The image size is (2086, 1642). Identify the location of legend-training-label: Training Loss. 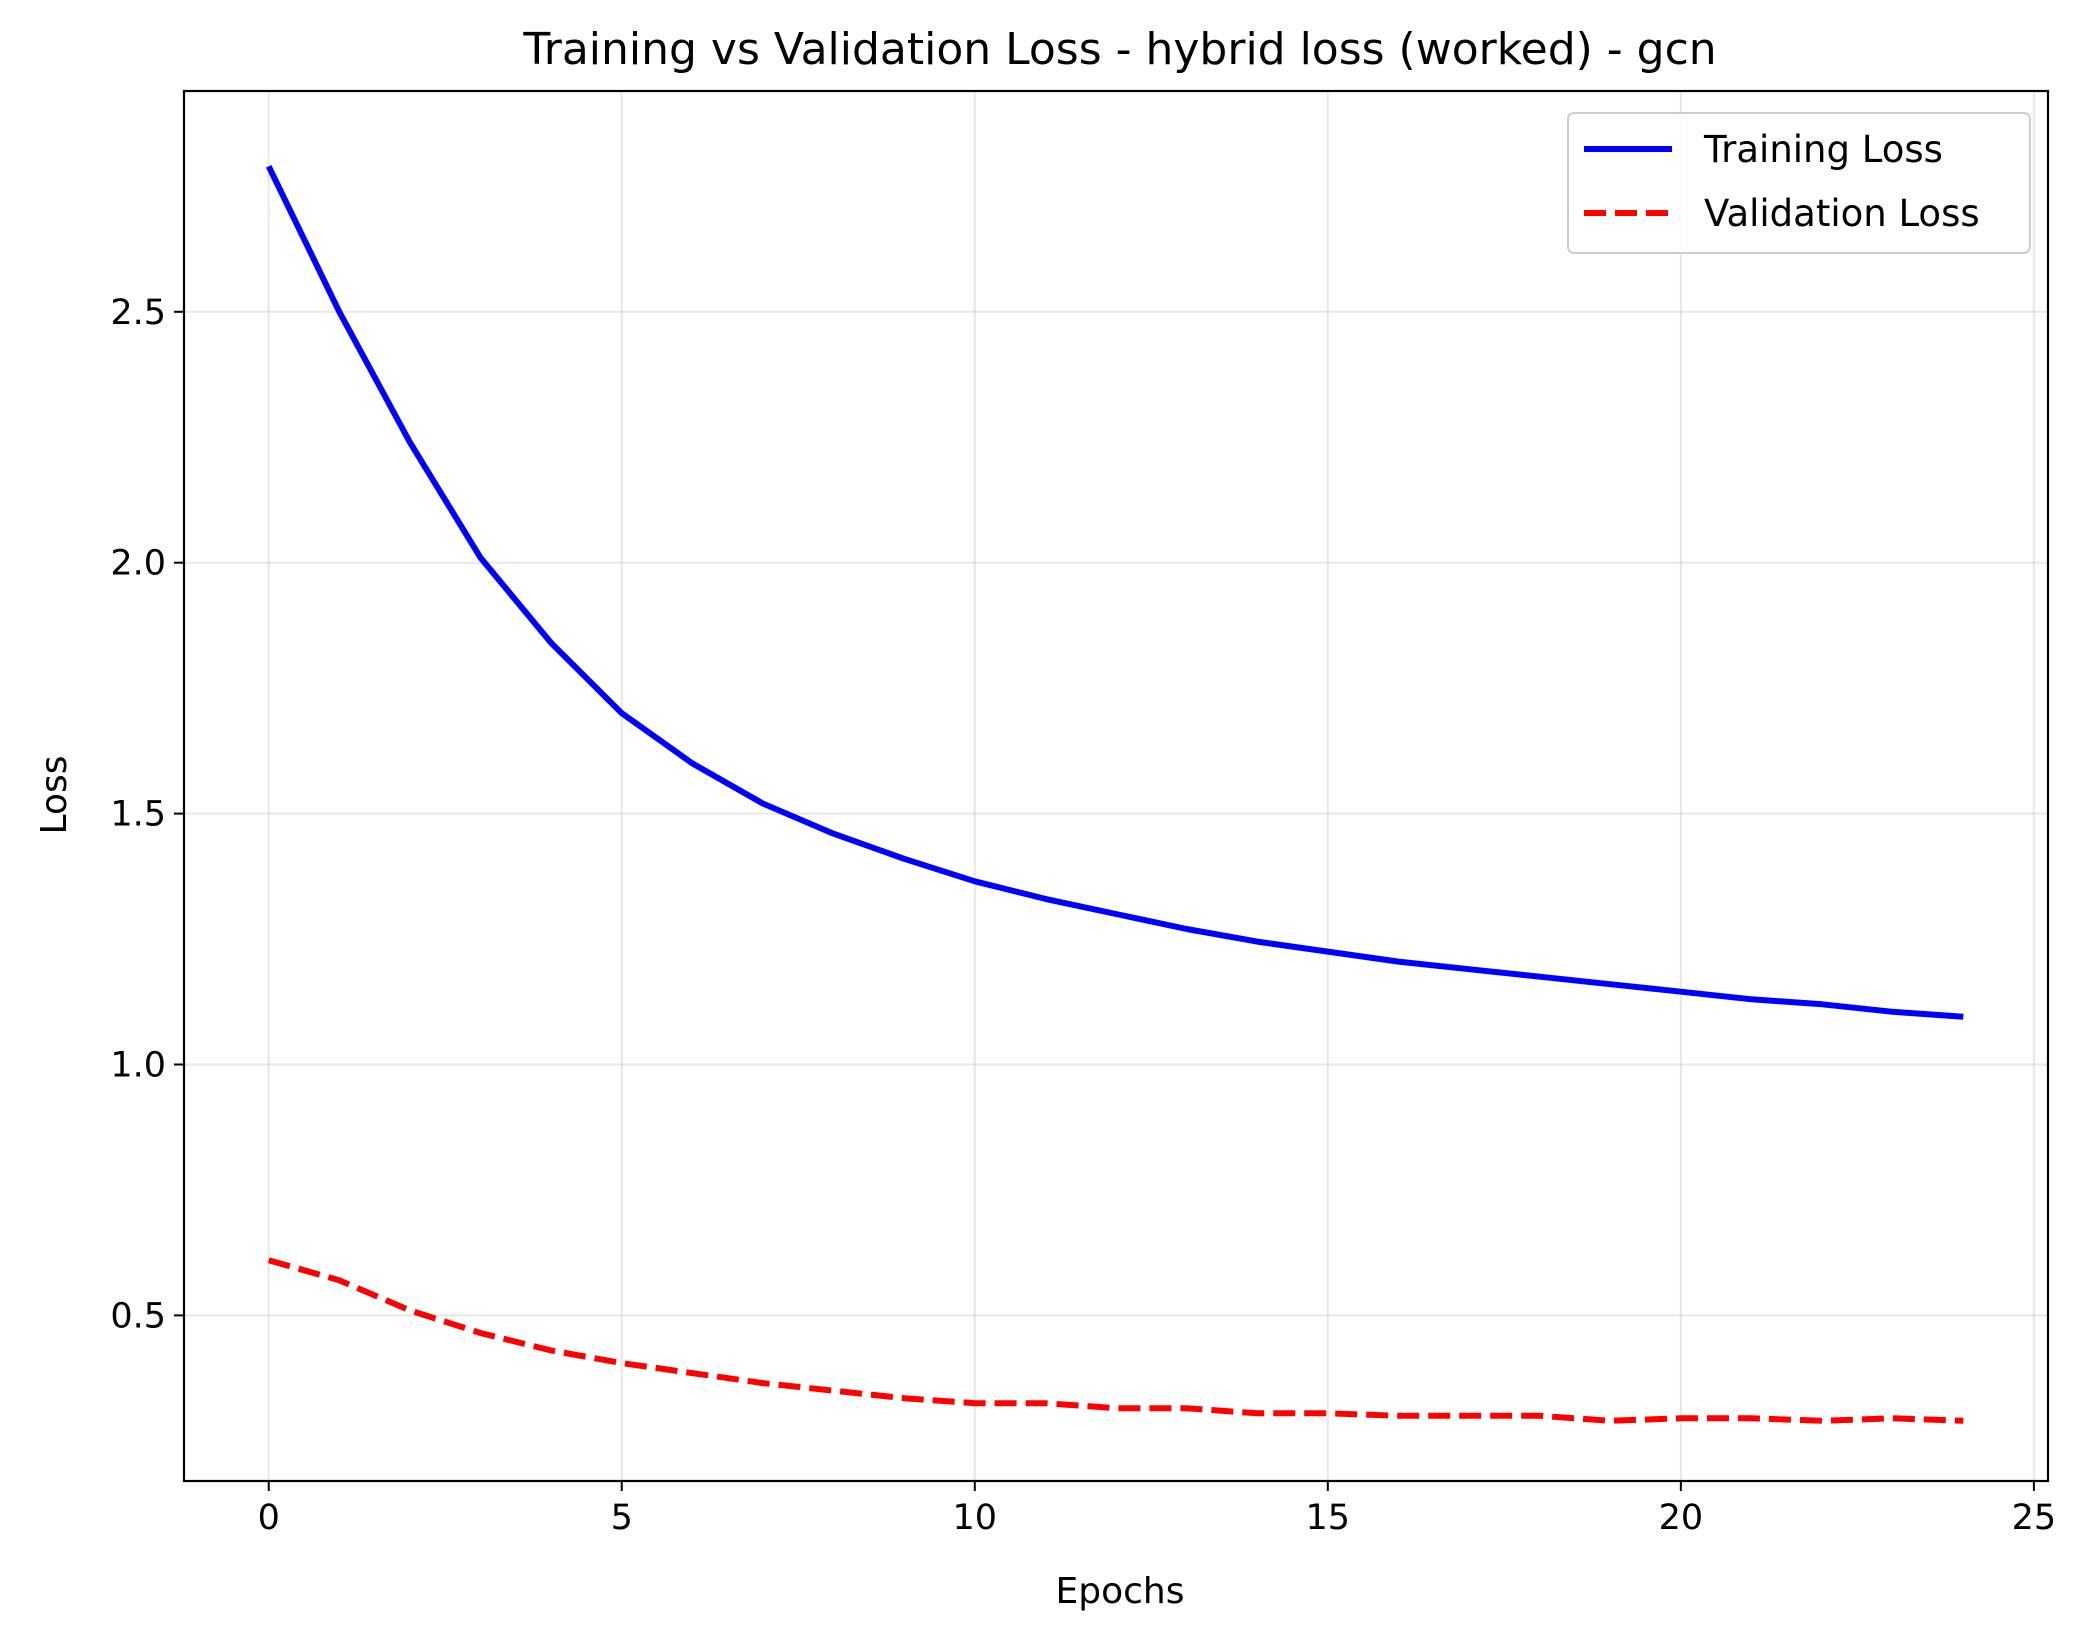
(1823, 149).